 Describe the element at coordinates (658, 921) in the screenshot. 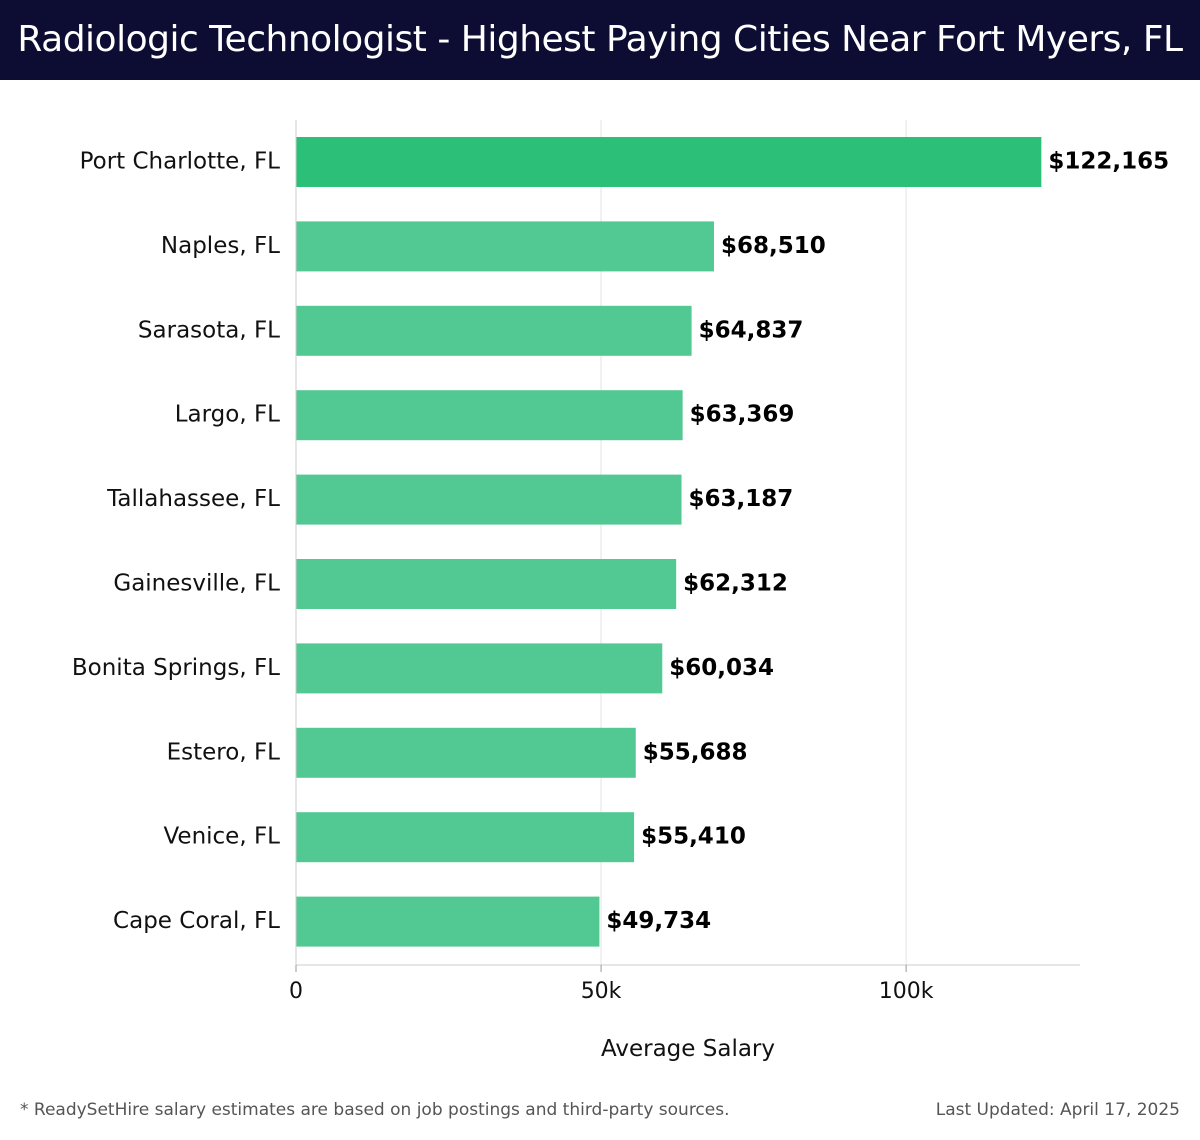

I see `value-label: $49,734` at that location.